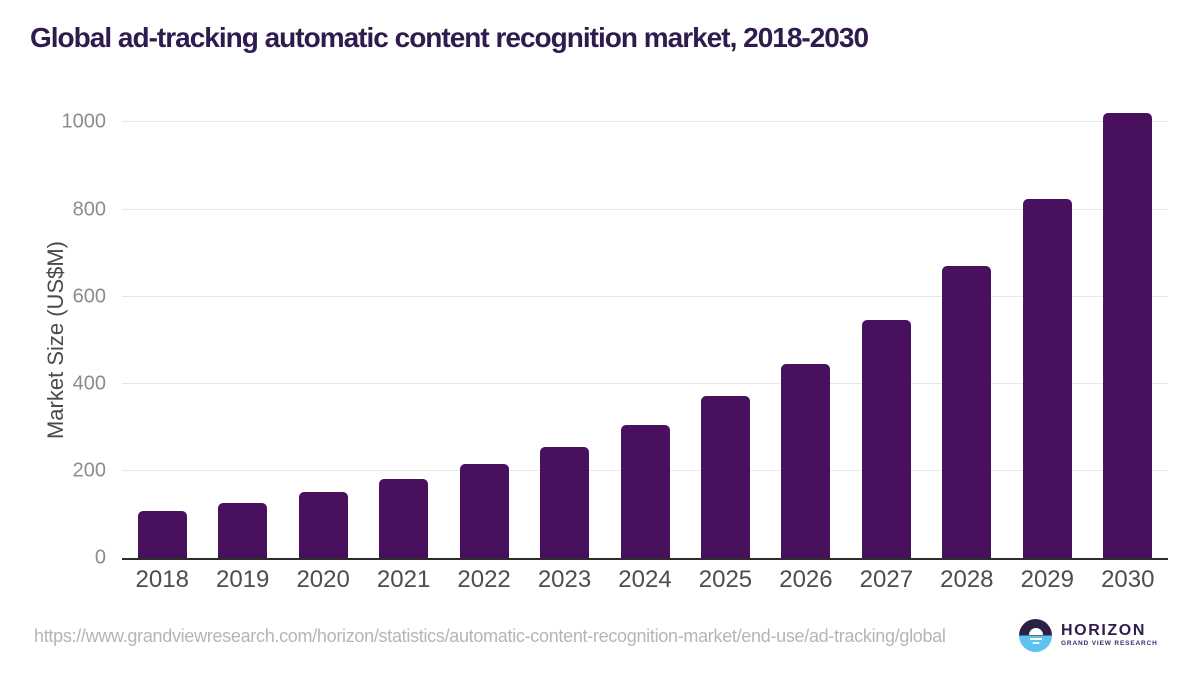 This screenshot has height=675, width=1200. I want to click on logo-brand-name: HORIZON, so click(1103, 630).